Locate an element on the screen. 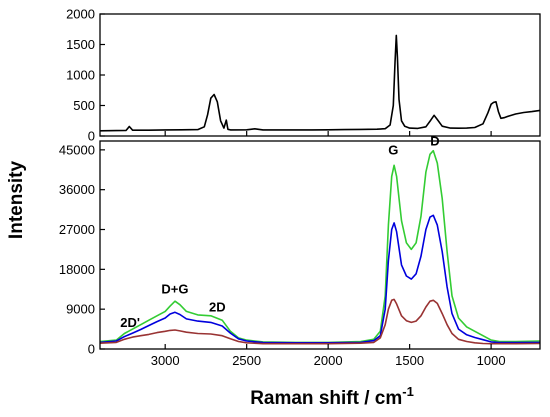  top-y-tick-label: 1500 is located at coordinates (80, 44).